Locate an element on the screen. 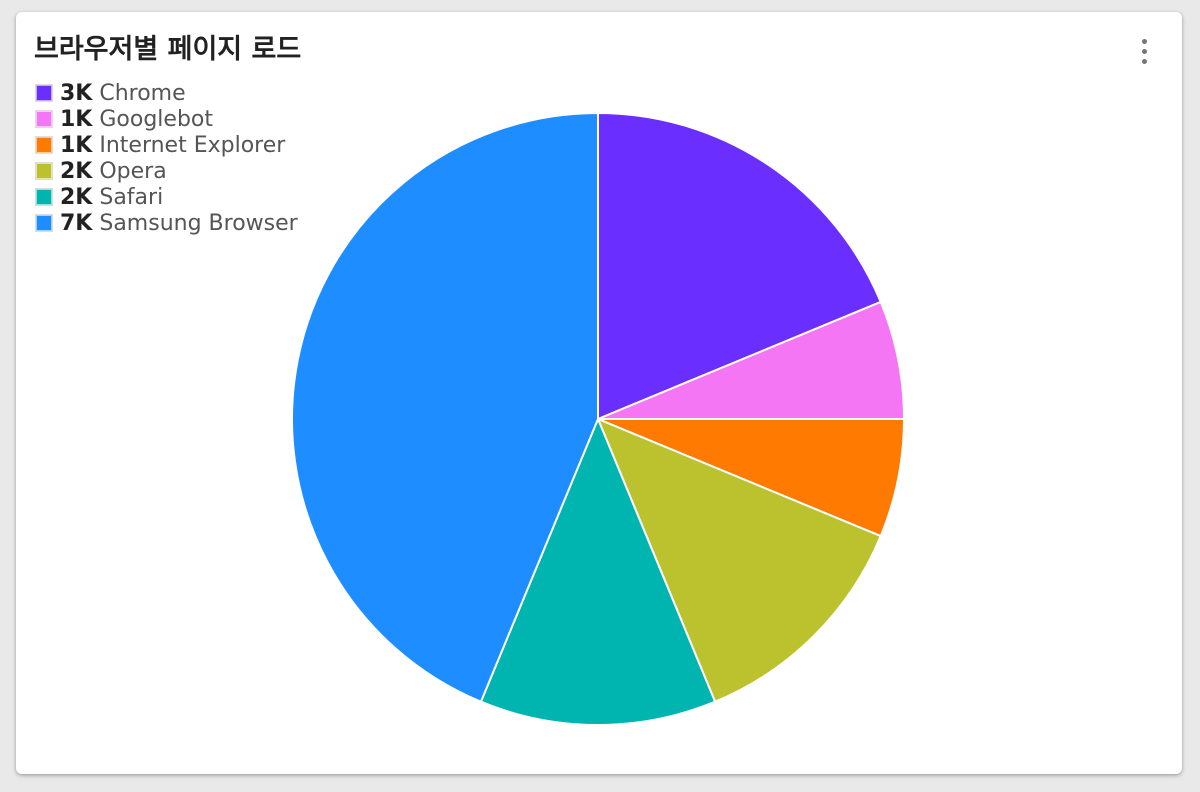 This screenshot has height=792, width=1200. legend-label: Internet Explorer is located at coordinates (192, 145).